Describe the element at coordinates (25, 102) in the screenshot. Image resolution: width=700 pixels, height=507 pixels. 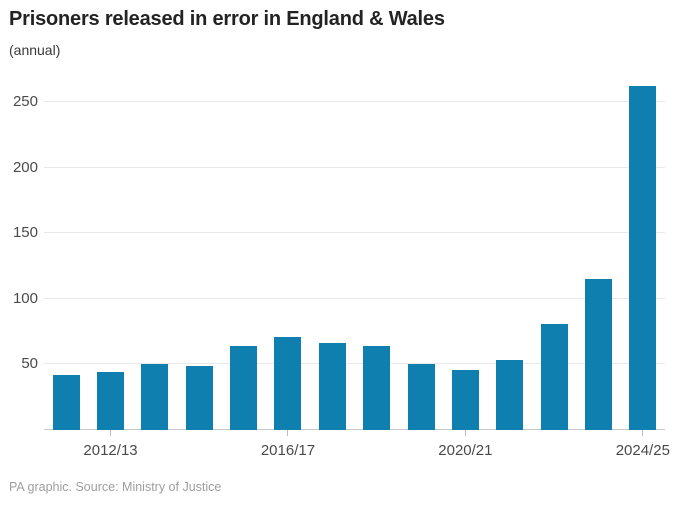
I see `y-axis-tick-label: 250` at that location.